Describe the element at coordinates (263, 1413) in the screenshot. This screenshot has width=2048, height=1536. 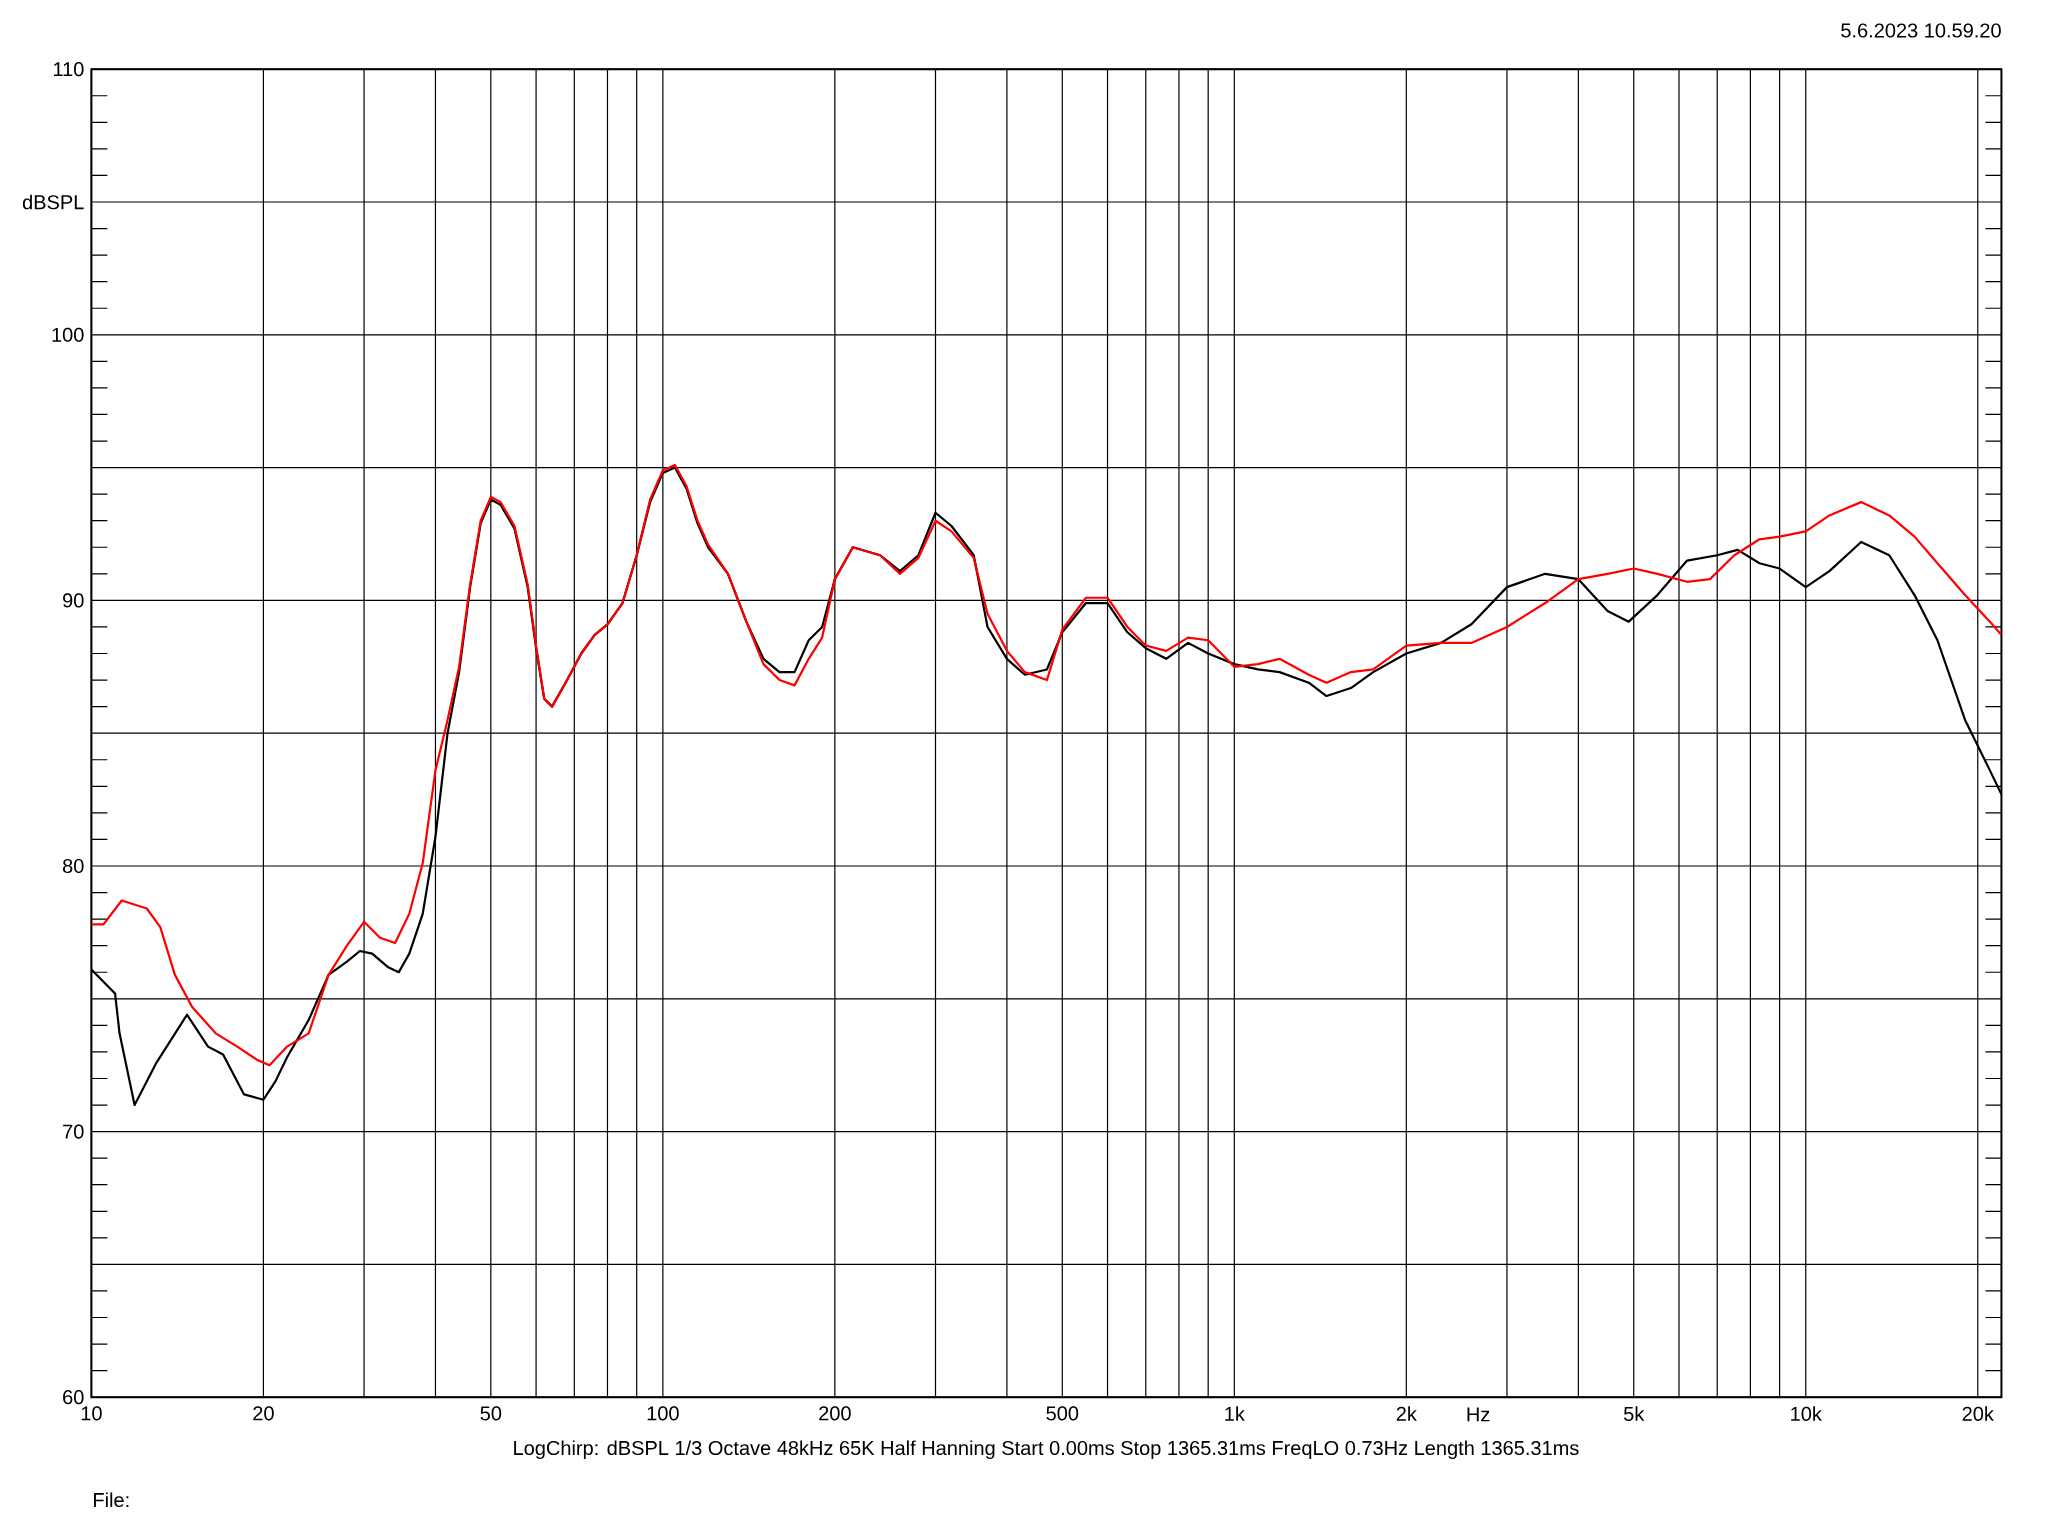
I see `x-tick-label: 20` at that location.